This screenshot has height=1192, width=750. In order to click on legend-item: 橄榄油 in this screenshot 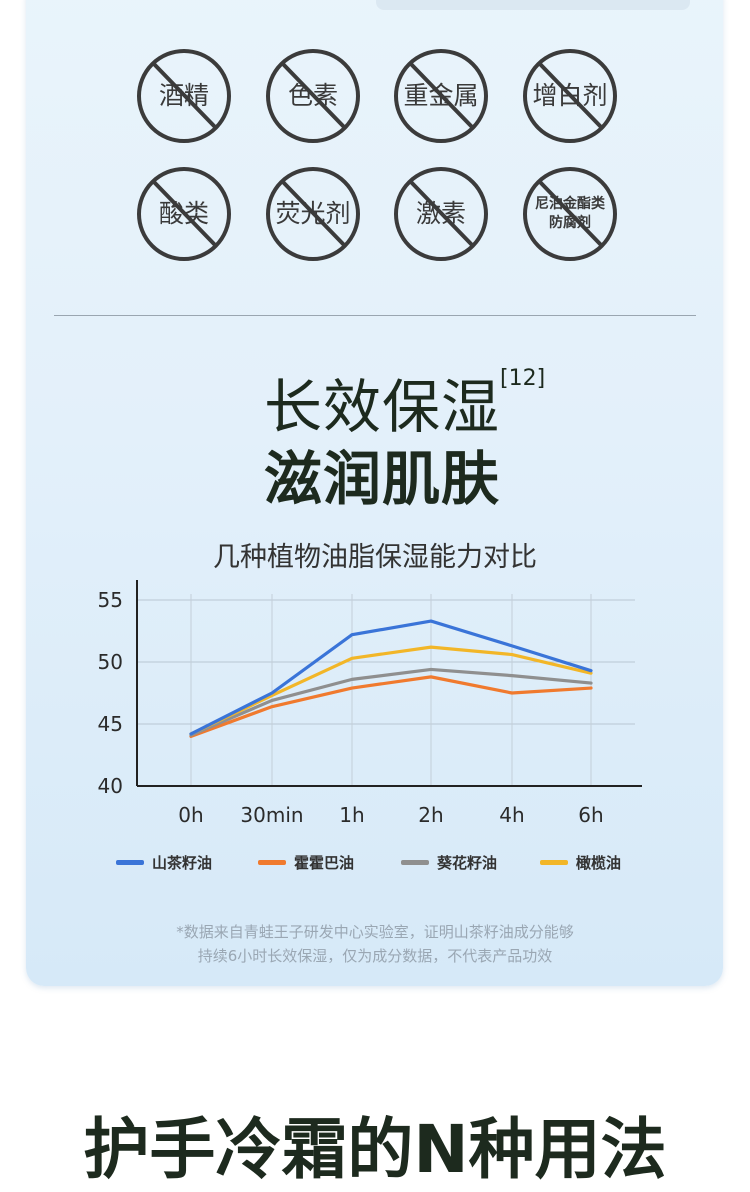, I will do `click(580, 862)`.